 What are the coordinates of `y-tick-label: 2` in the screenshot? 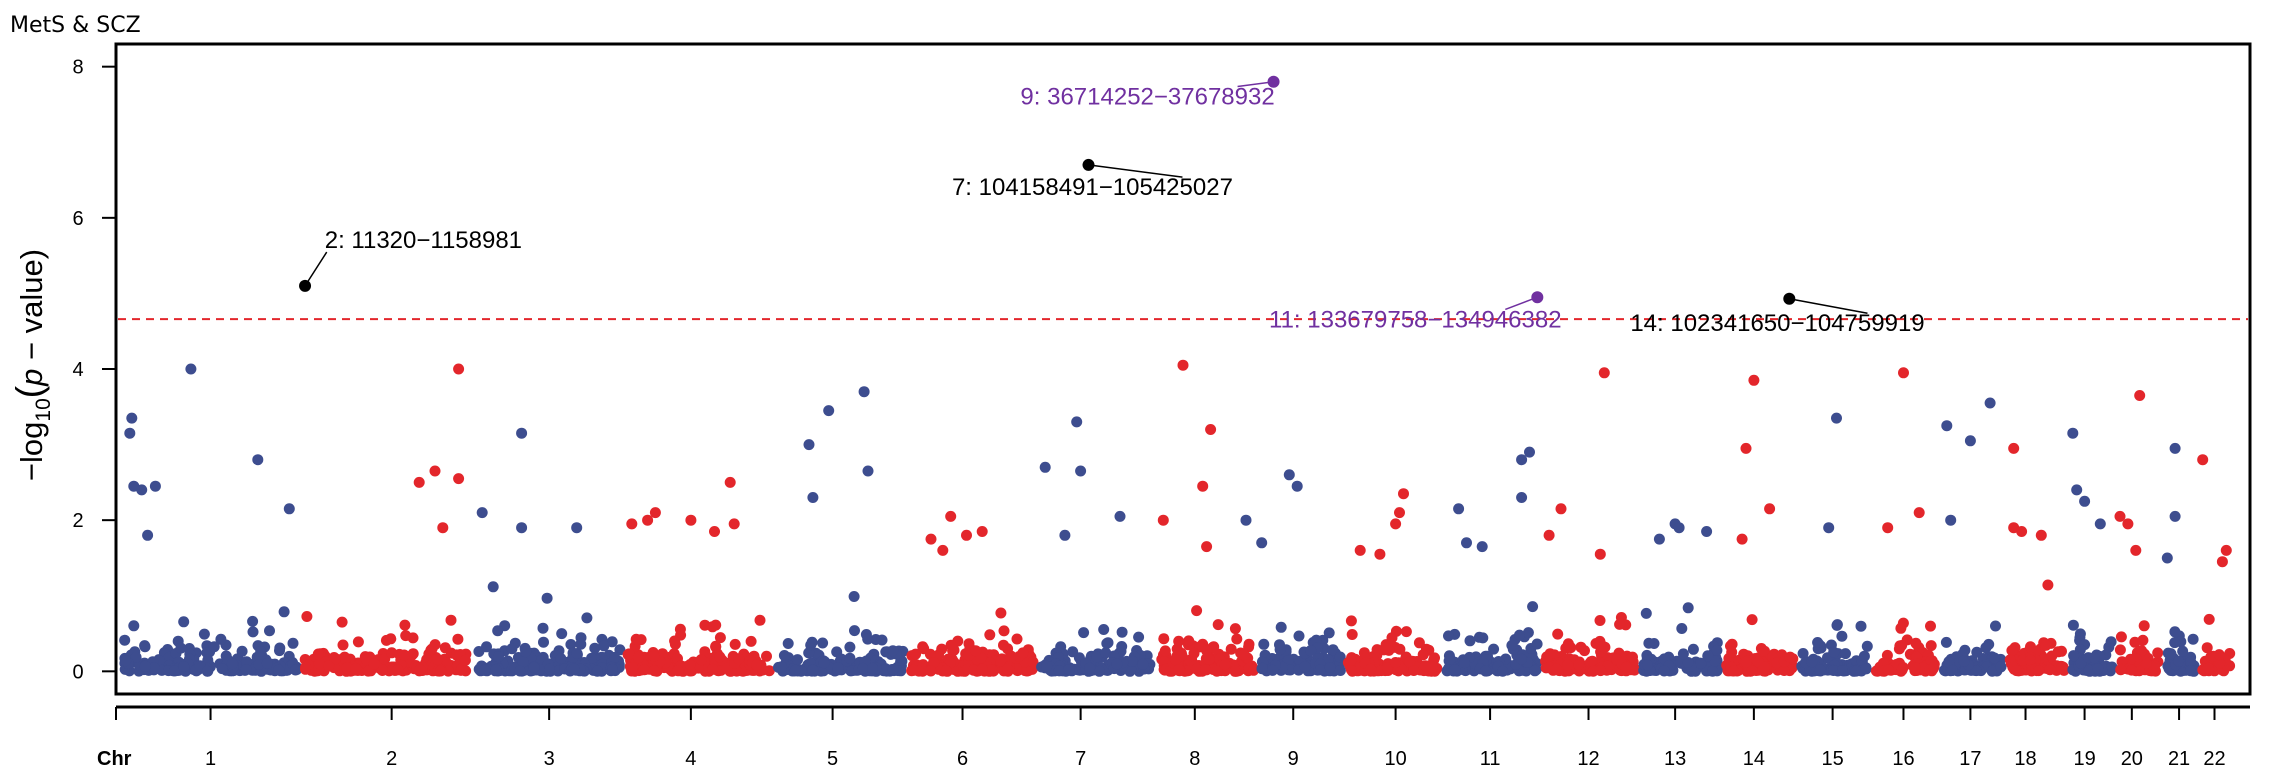 It's located at (77, 521).